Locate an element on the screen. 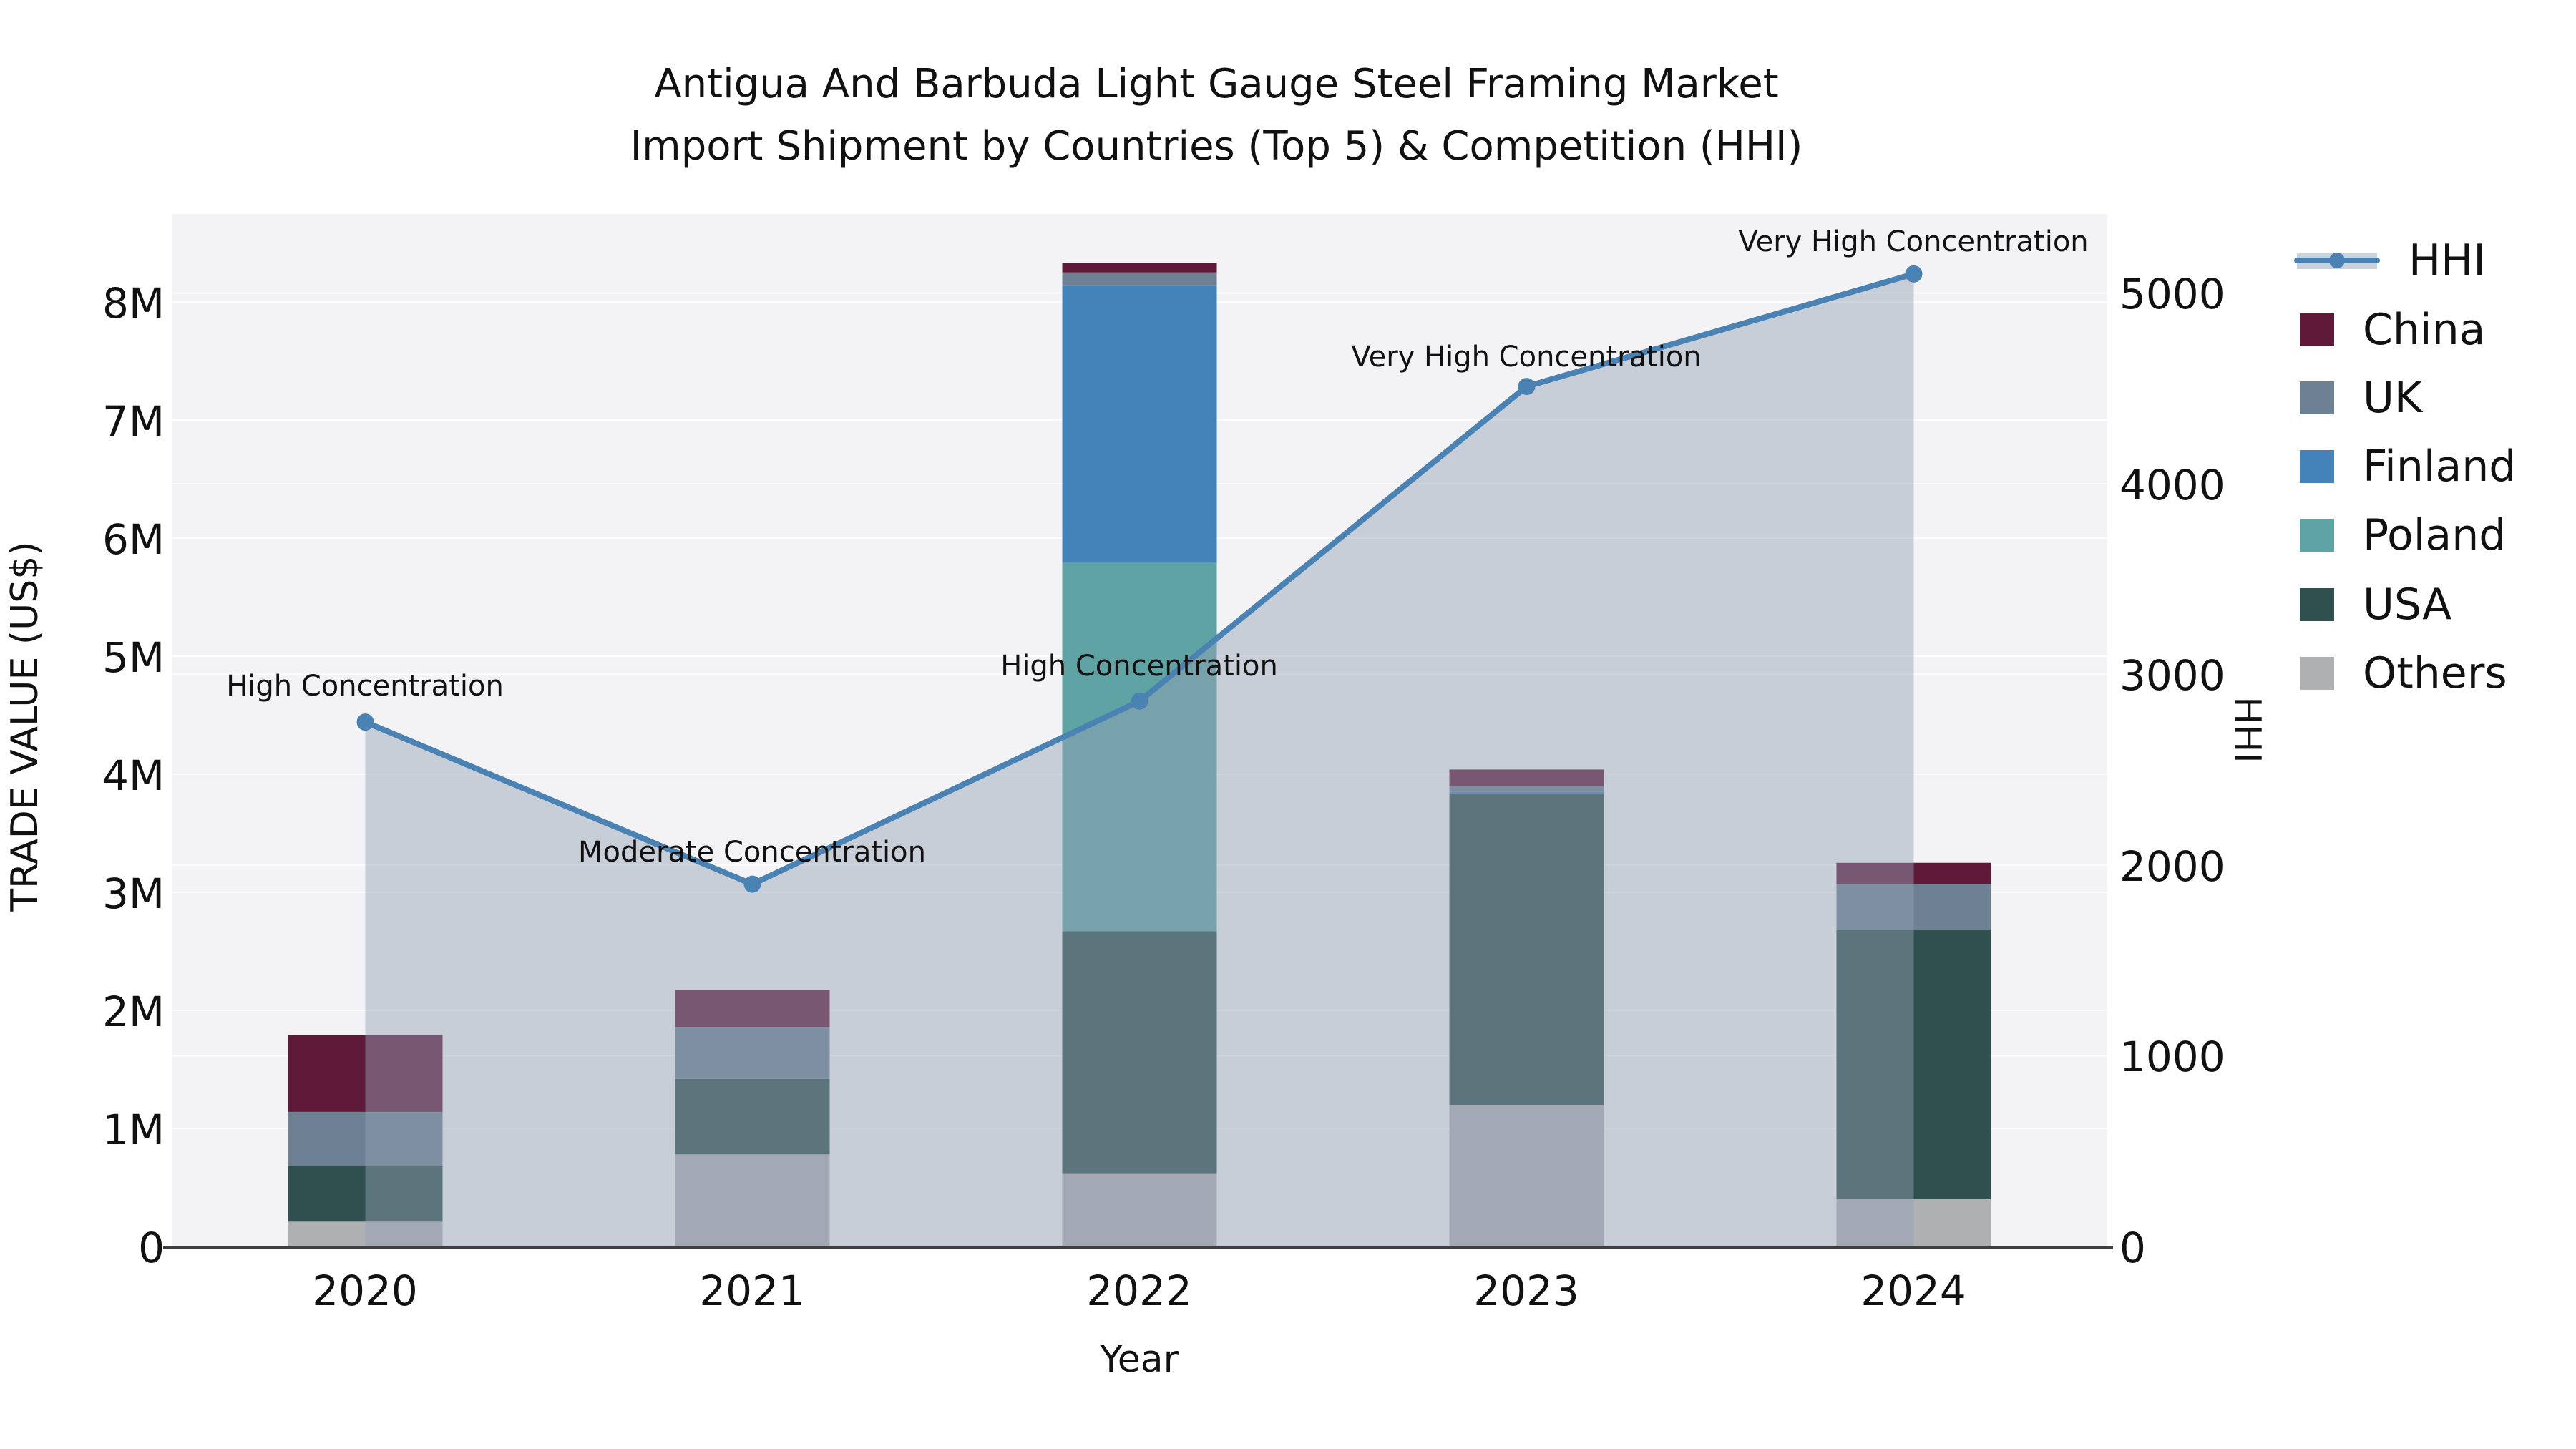 The height and width of the screenshot is (1449, 2576). poland-swatch-icon is located at coordinates (2317, 535).